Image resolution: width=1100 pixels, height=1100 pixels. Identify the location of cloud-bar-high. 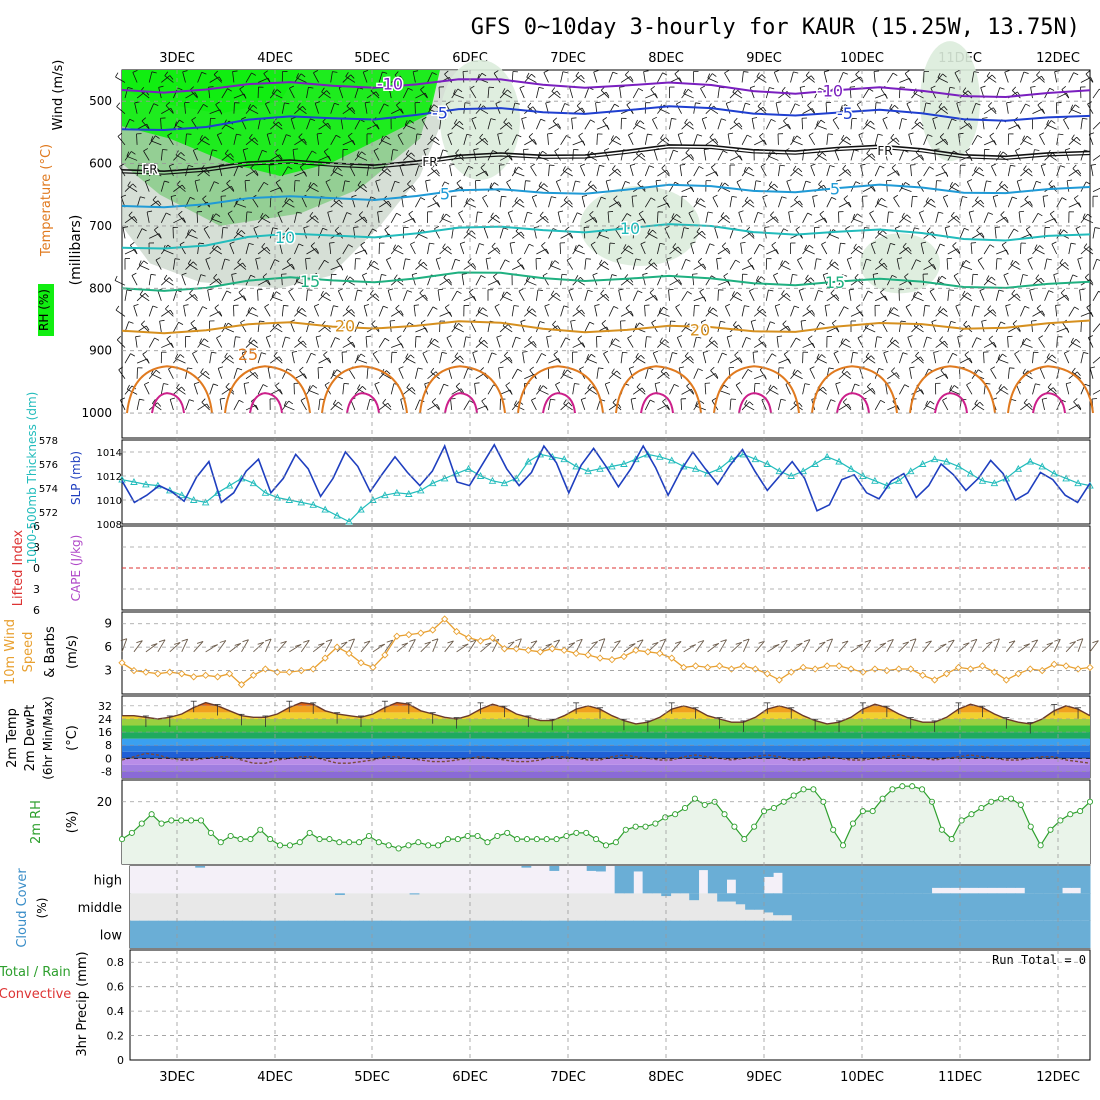
(955, 877).